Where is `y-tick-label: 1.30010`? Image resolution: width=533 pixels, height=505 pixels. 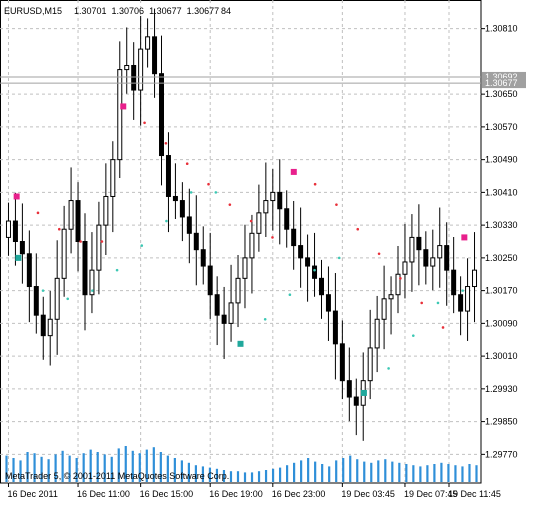
y-tick-label: 1.30010 is located at coordinates (501, 356).